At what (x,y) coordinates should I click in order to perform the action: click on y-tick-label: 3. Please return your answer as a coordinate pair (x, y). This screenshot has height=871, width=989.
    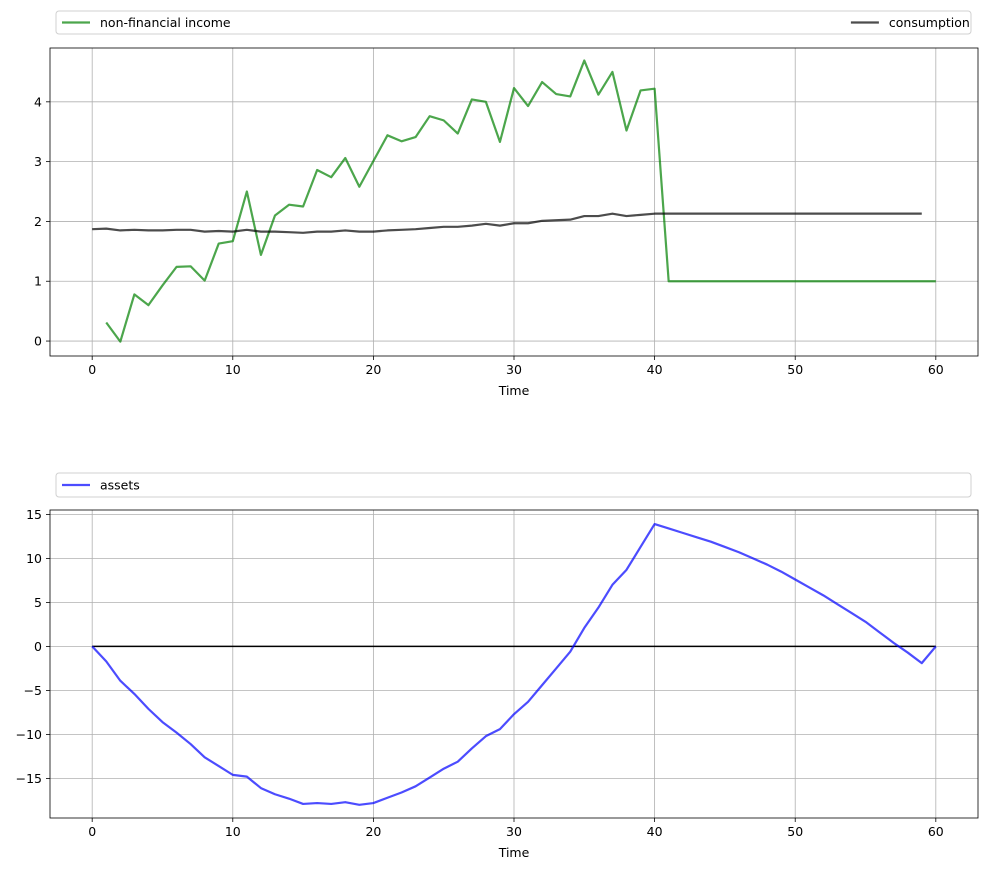
    Looking at the image, I should click on (38, 161).